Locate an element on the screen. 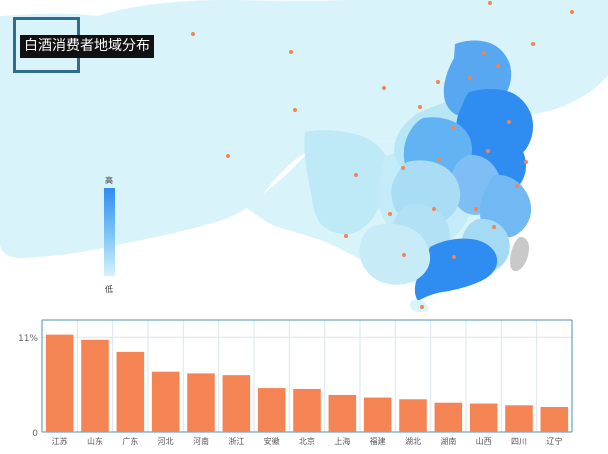 Image resolution: width=608 pixels, height=454 pixels. x-tick-label: 湖南 is located at coordinates (448, 441).